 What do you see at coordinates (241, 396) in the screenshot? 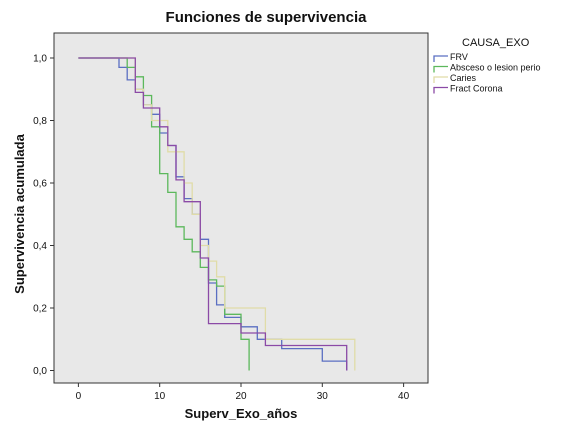
I see `x-tick-label: 20` at bounding box center [241, 396].